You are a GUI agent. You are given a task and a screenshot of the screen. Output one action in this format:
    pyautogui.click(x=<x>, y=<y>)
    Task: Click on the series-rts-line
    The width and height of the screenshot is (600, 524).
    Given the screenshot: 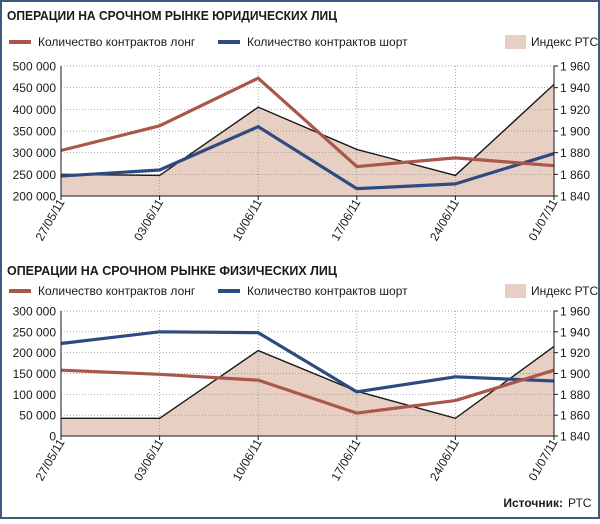 What is the action you would take?
    pyautogui.click(x=308, y=382)
    